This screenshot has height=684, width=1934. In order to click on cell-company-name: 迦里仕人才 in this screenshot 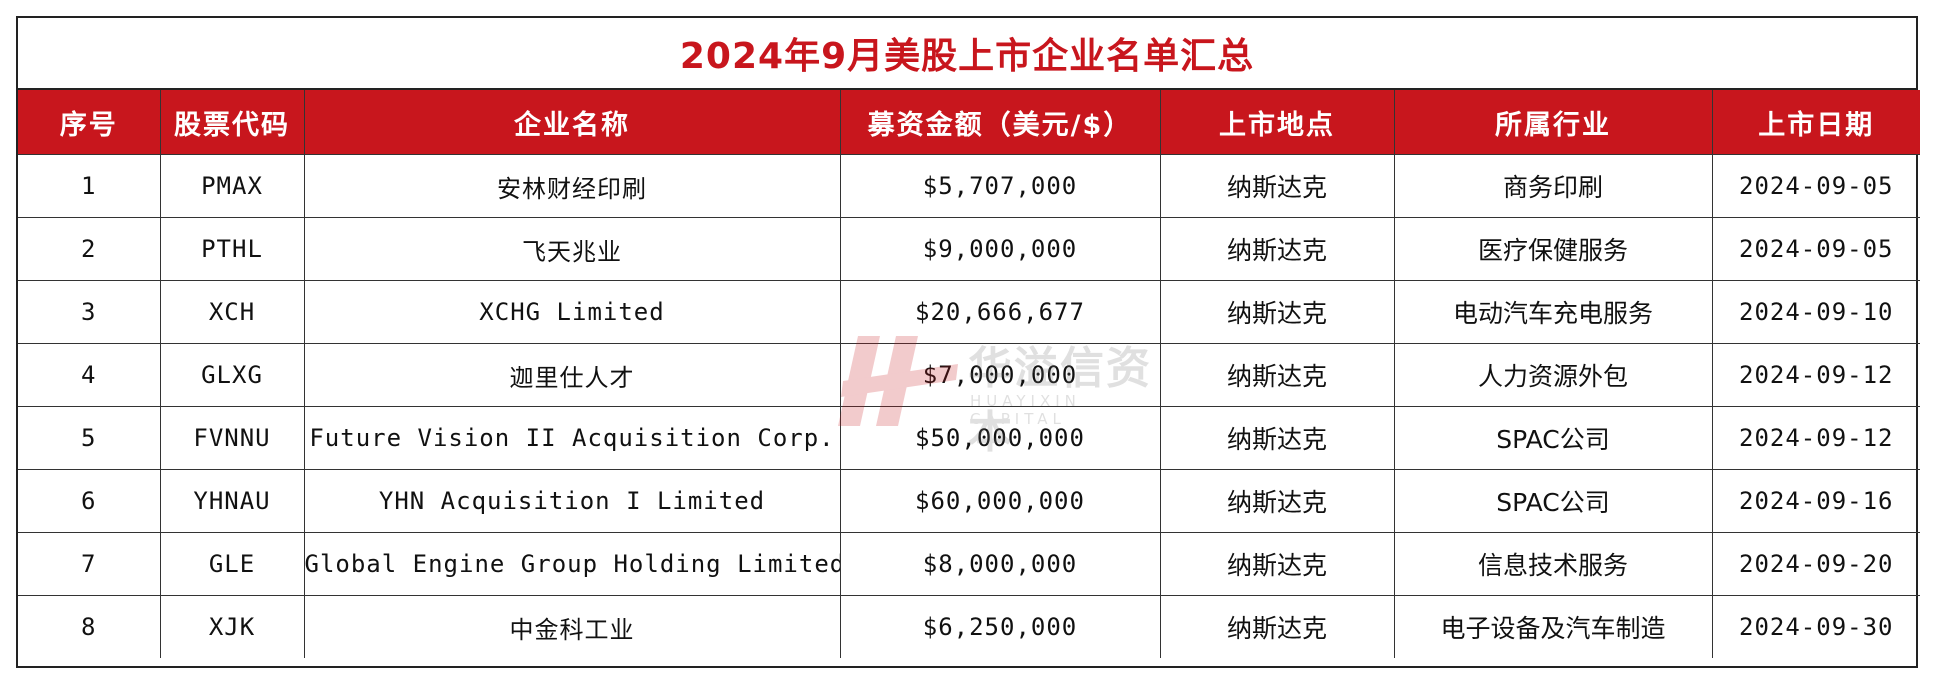, I will do `click(572, 375)`.